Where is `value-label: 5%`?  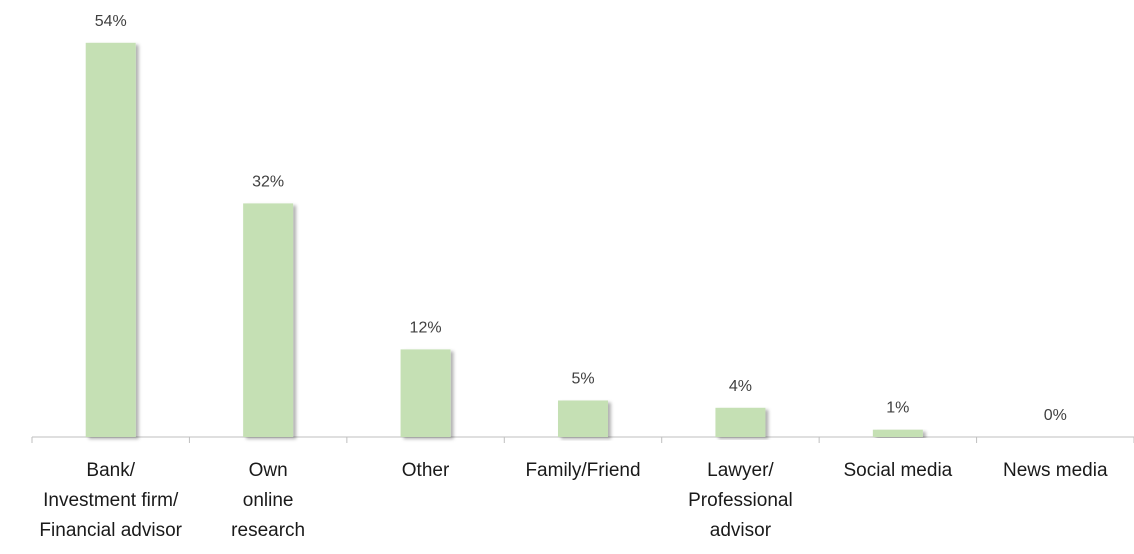 value-label: 5% is located at coordinates (582, 379).